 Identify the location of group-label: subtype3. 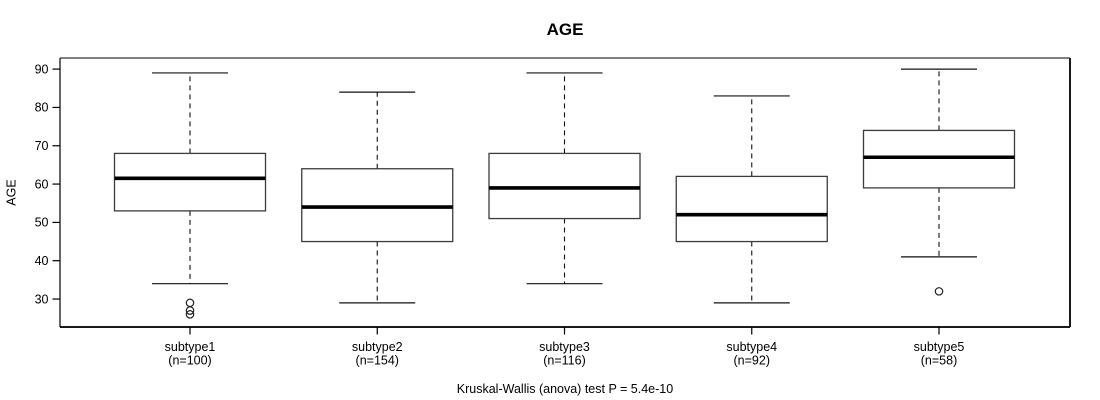
(564, 347).